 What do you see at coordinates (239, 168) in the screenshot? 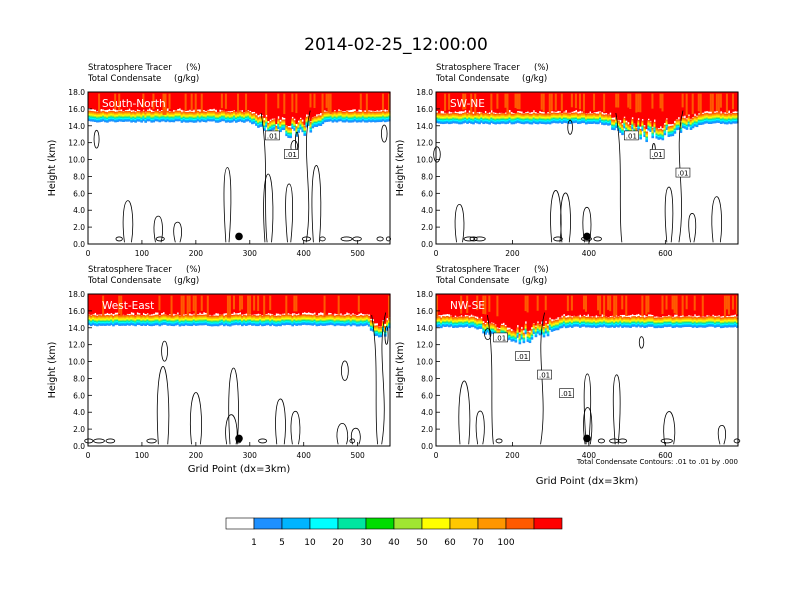
I see `plot-frame` at bounding box center [239, 168].